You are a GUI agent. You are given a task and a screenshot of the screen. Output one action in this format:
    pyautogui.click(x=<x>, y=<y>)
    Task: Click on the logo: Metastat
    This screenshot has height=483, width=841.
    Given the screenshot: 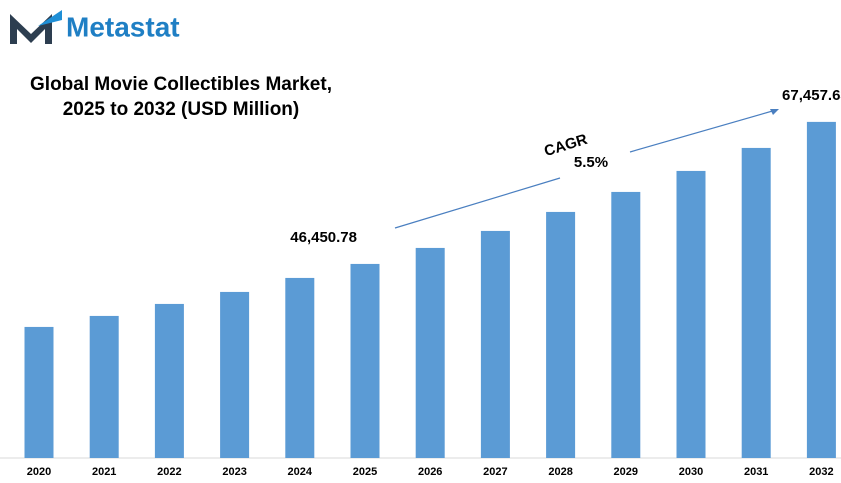 What is the action you would take?
    pyautogui.click(x=95, y=27)
    